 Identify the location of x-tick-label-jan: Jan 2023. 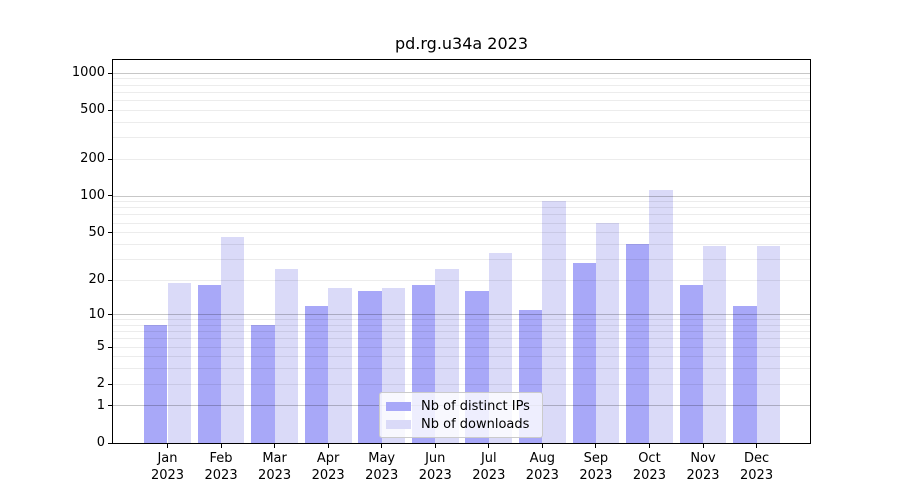
(168, 467).